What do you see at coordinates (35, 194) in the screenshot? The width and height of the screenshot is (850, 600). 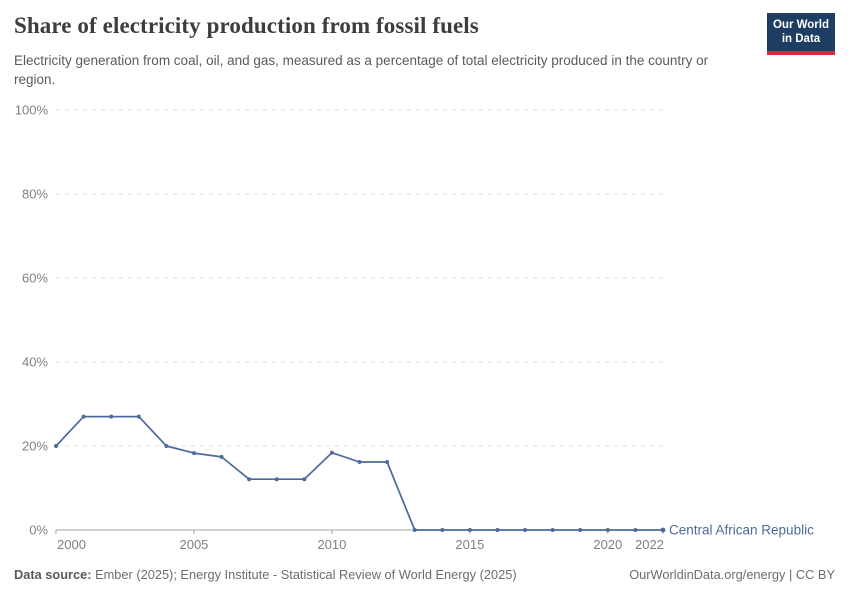 I see `y-tick-label-80: 80%` at bounding box center [35, 194].